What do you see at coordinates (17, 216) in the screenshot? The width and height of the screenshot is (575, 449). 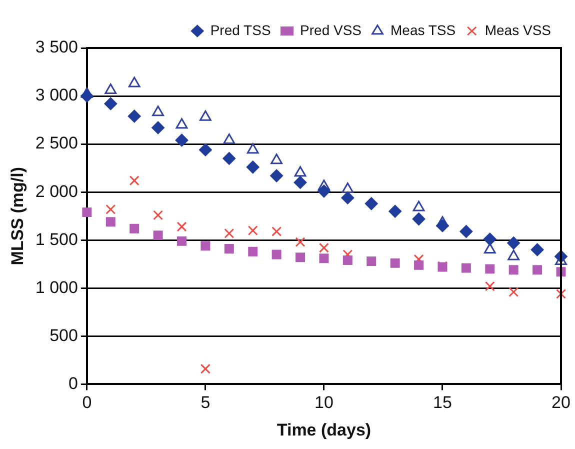 I see `y-axis-title: MLSS (mg/l)` at bounding box center [17, 216].